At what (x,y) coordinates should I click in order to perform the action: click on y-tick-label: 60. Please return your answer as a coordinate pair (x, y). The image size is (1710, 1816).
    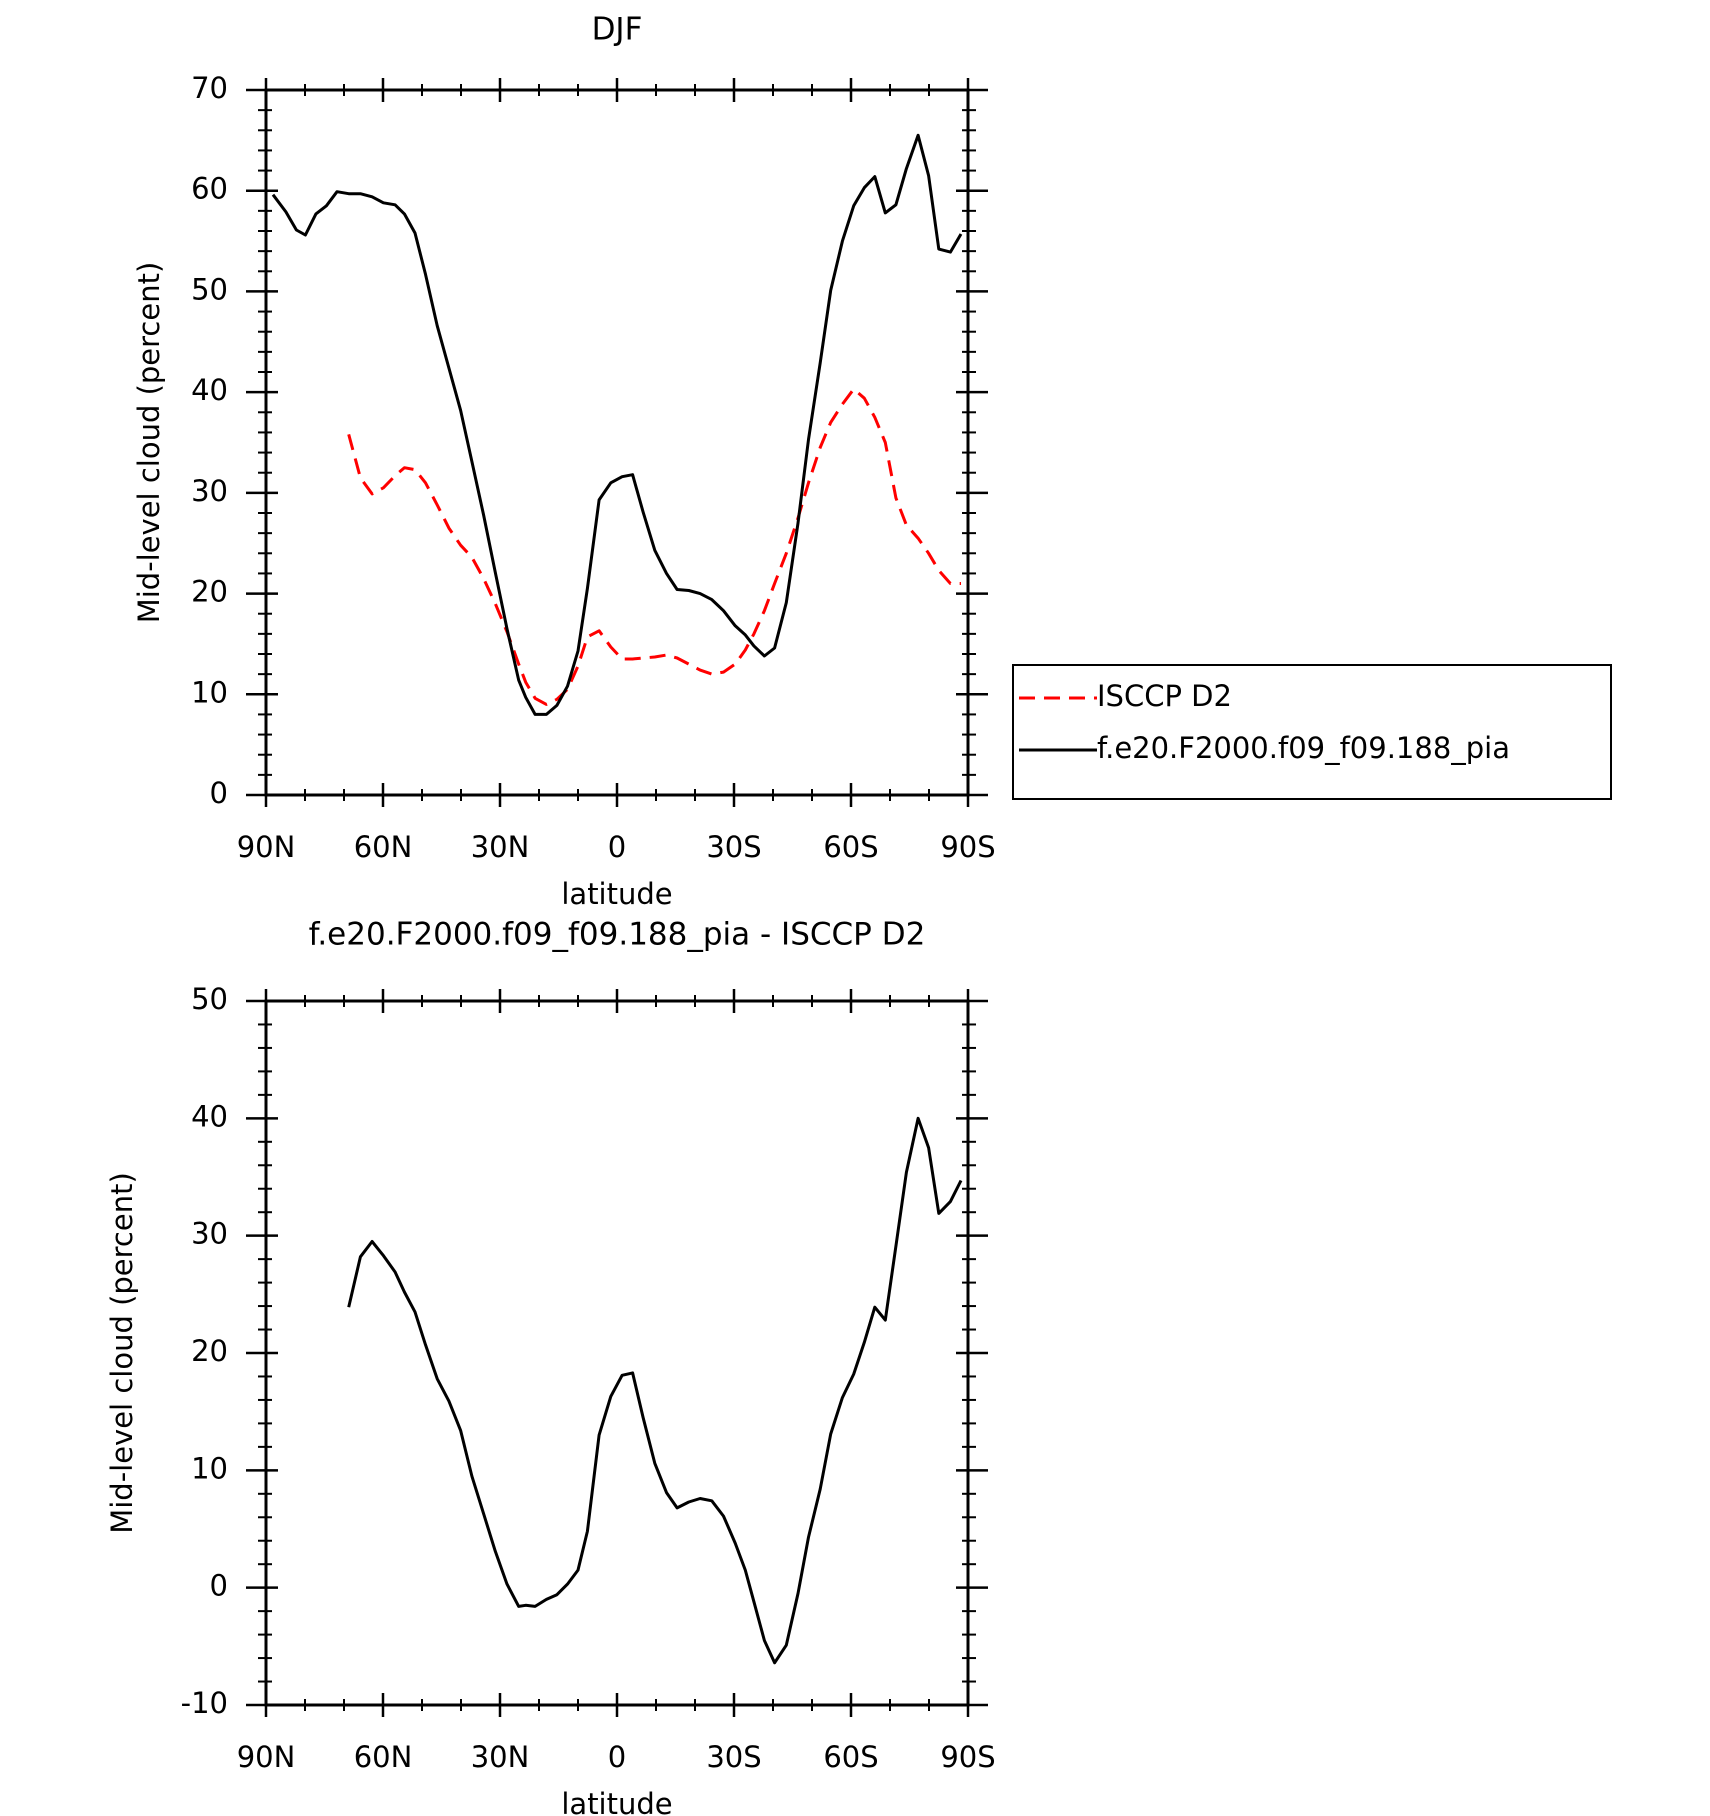
    Looking at the image, I should click on (209, 189).